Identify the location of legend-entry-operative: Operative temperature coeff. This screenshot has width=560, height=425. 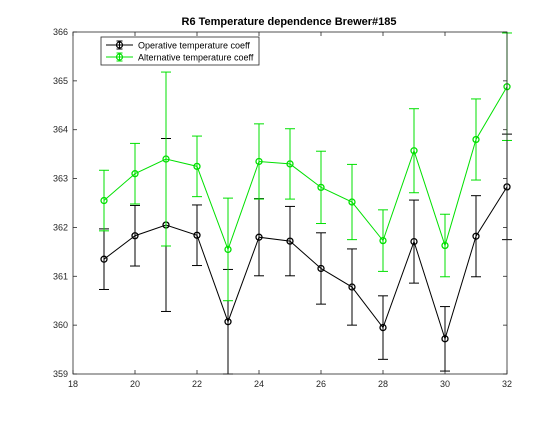
(178, 45).